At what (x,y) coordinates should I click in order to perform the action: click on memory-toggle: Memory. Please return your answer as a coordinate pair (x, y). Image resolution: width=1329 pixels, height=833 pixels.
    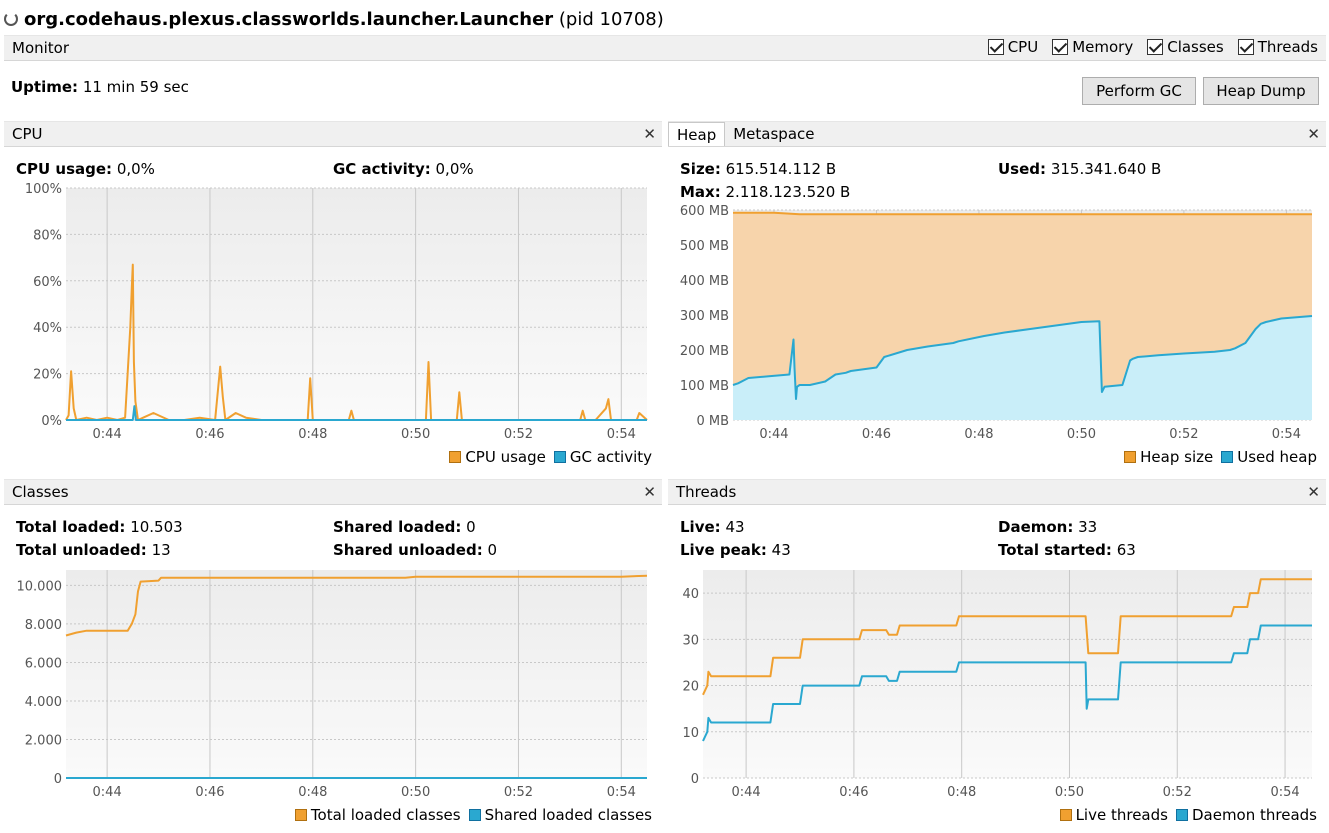
    Looking at the image, I should click on (1092, 47).